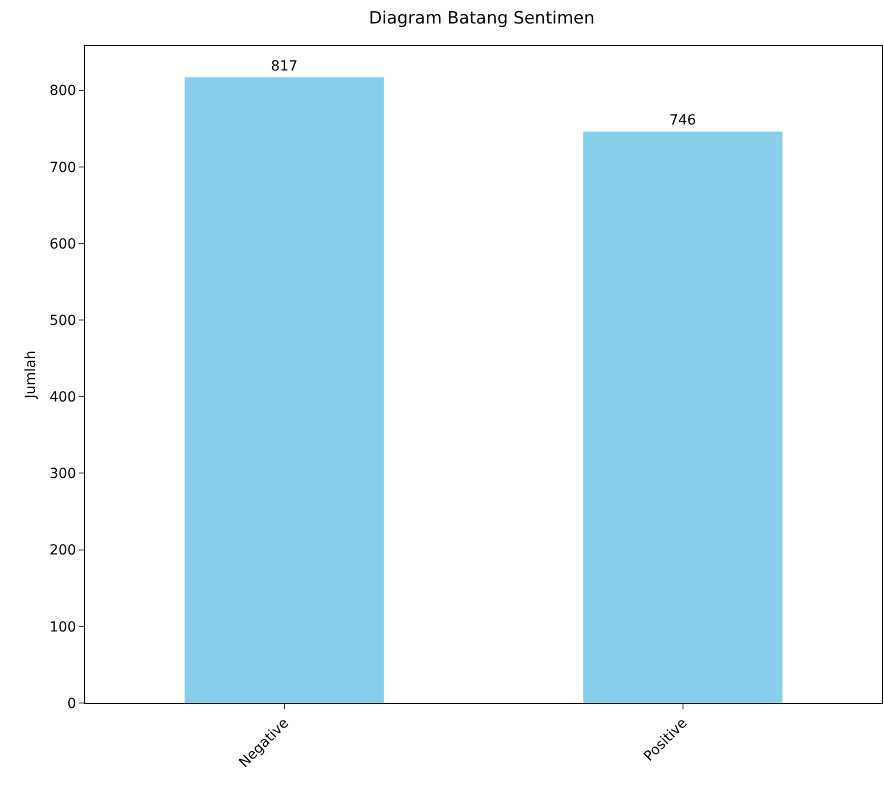 This screenshot has width=884, height=787. Describe the element at coordinates (62, 244) in the screenshot. I see `y-tick-label: 600` at that location.